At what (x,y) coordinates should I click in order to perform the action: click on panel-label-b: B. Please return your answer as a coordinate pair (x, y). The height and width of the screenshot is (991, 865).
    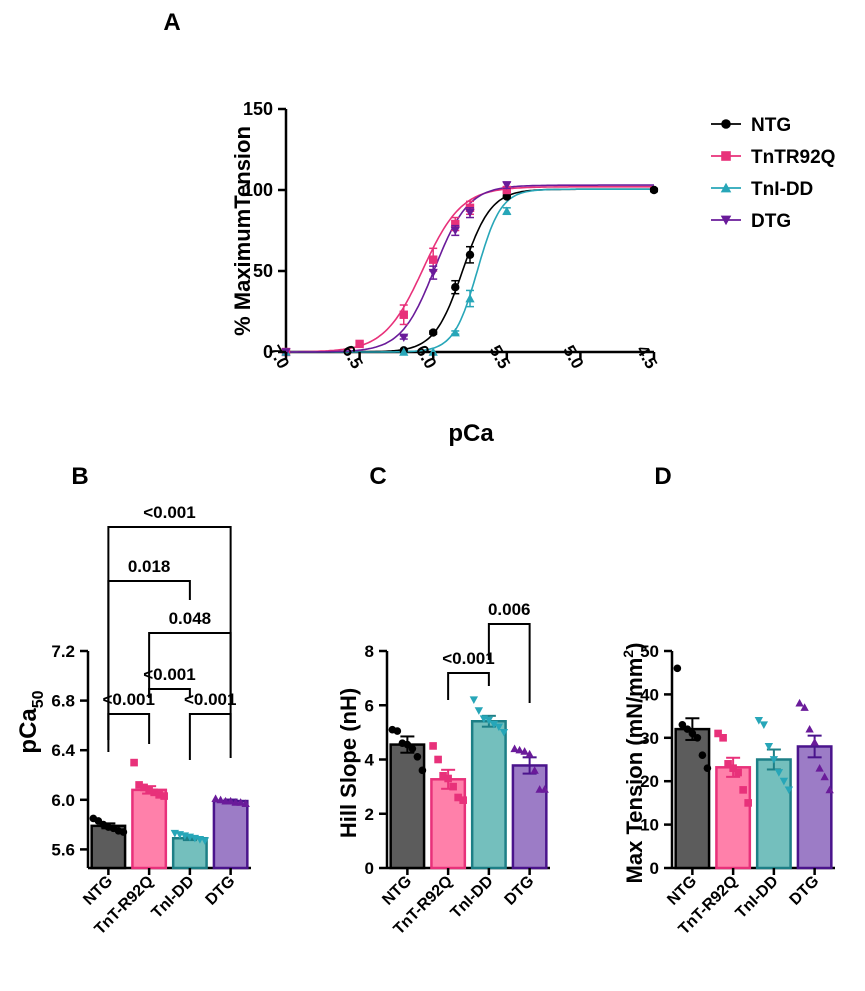
    Looking at the image, I should click on (79, 476).